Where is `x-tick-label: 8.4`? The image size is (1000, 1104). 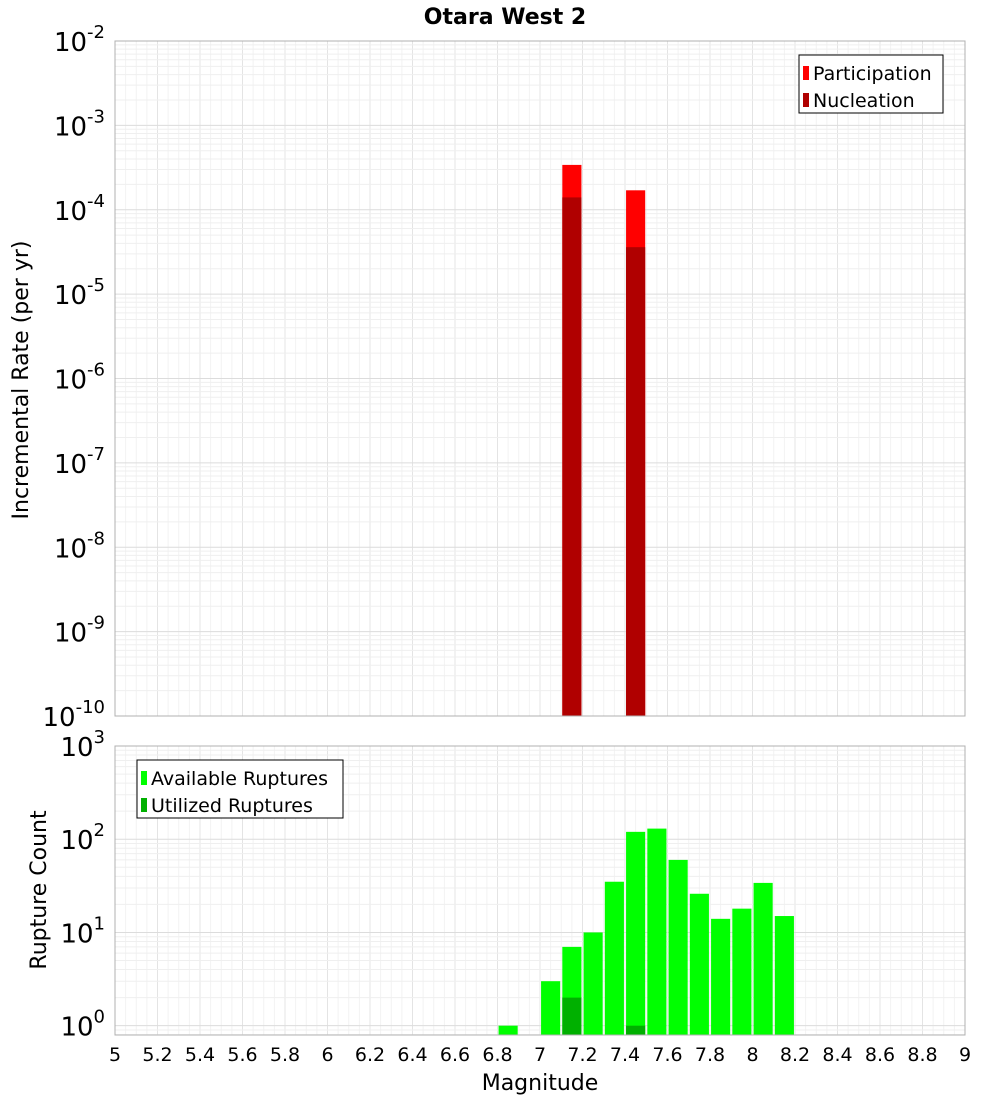
x-tick-label: 8.4 is located at coordinates (837, 1055).